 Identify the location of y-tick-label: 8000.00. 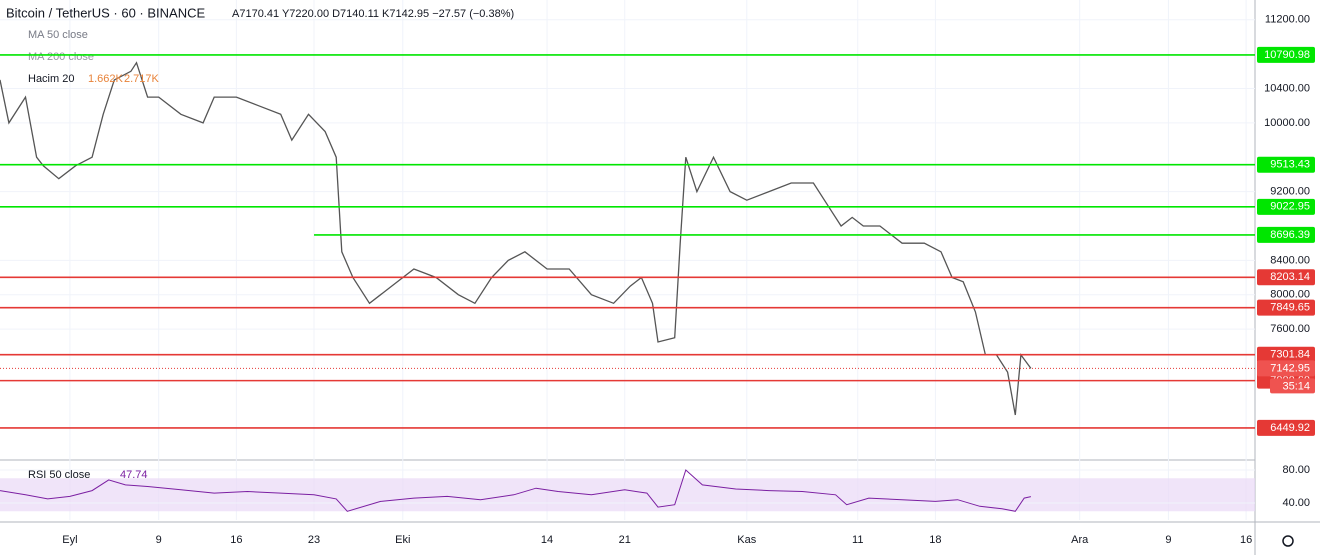
(1290, 295).